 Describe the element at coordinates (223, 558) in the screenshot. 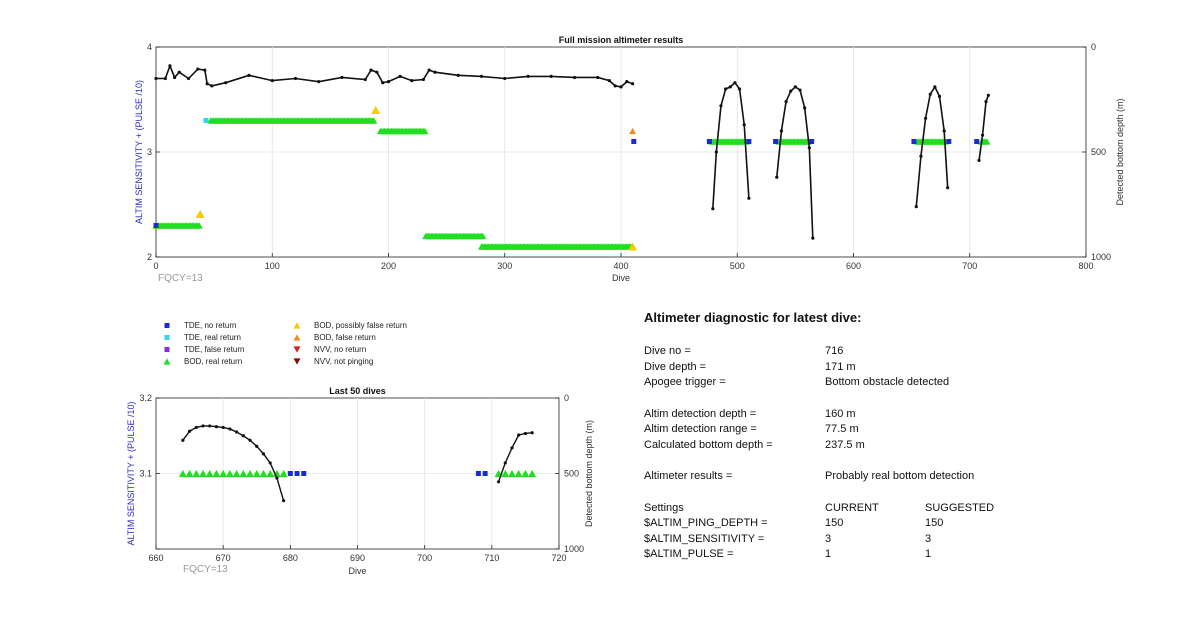

I see `x-tick-label: 670` at that location.